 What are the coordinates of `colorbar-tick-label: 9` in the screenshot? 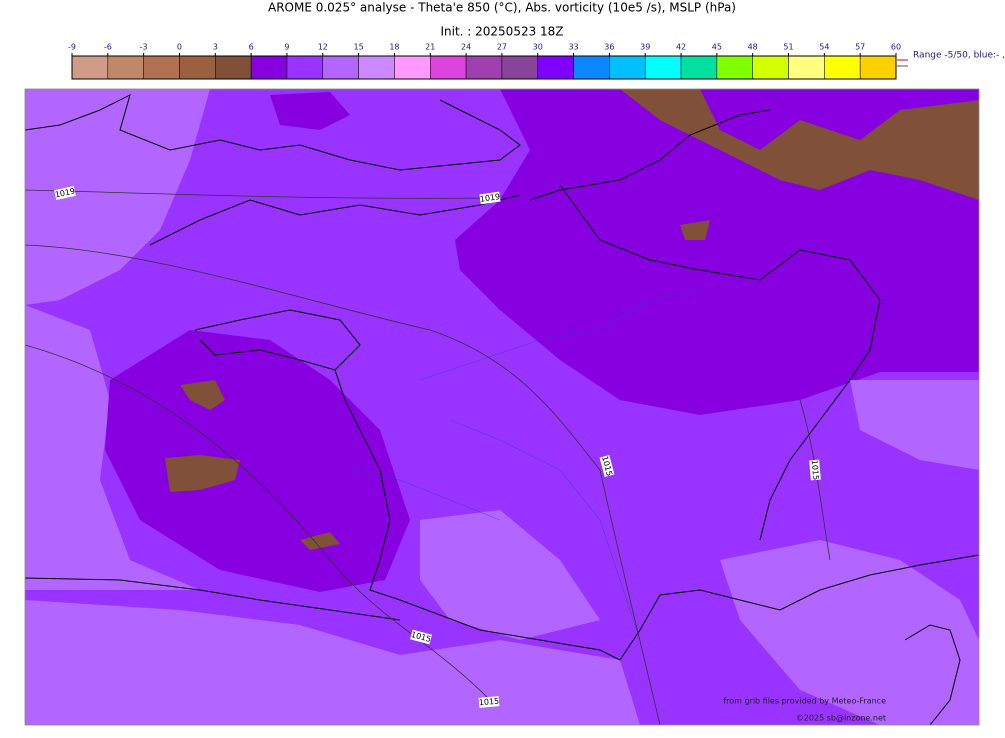 It's located at (286, 47).